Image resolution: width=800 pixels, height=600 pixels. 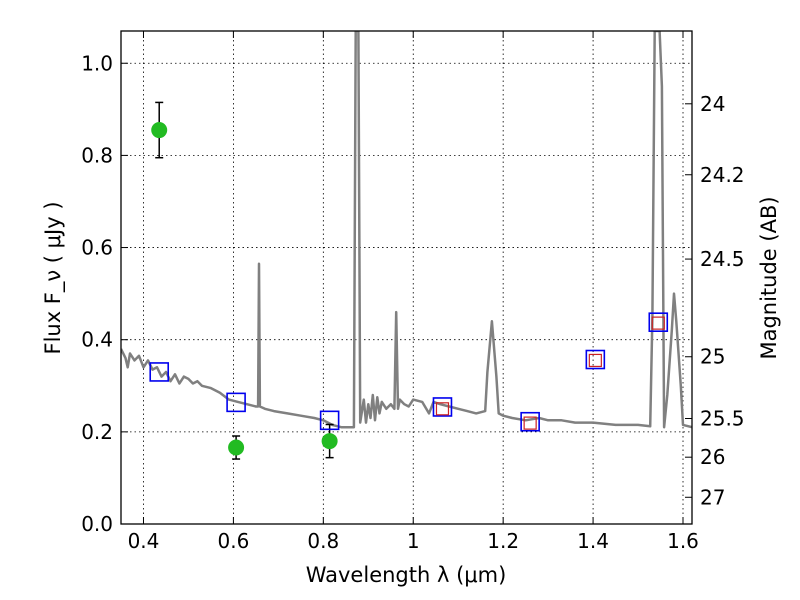 I want to click on right-tick-label: 25.5, so click(x=722, y=418).